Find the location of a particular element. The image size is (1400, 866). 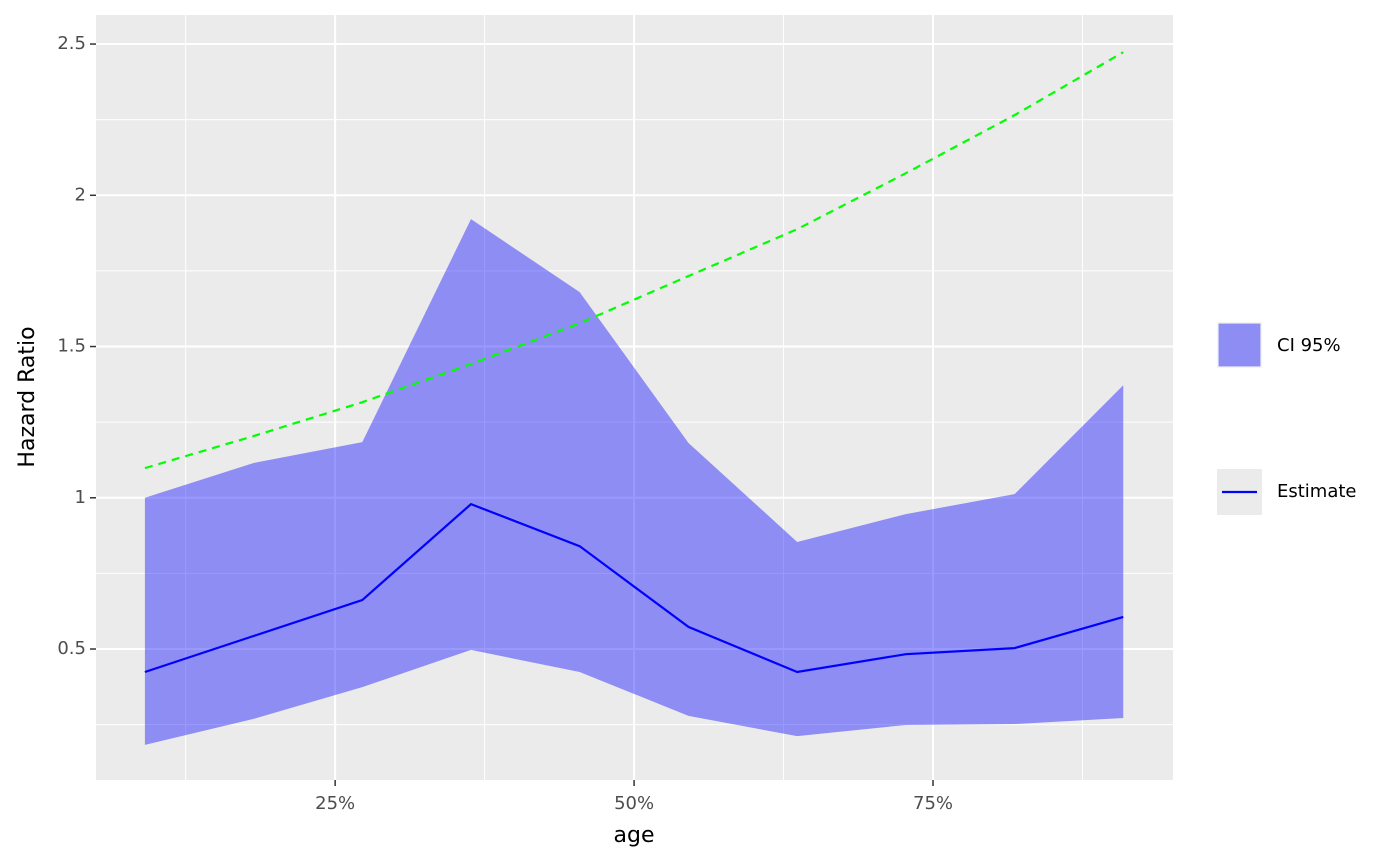

y-tick-label: 0.5 is located at coordinates (71, 648).